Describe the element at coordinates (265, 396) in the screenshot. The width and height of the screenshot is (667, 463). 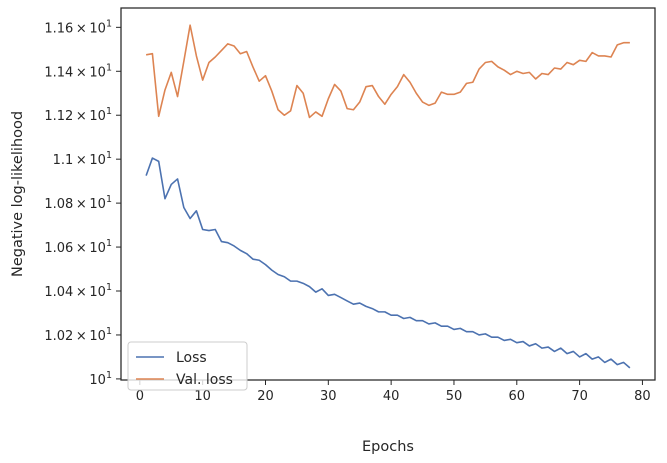
I see `x-tick-label: 20` at that location.